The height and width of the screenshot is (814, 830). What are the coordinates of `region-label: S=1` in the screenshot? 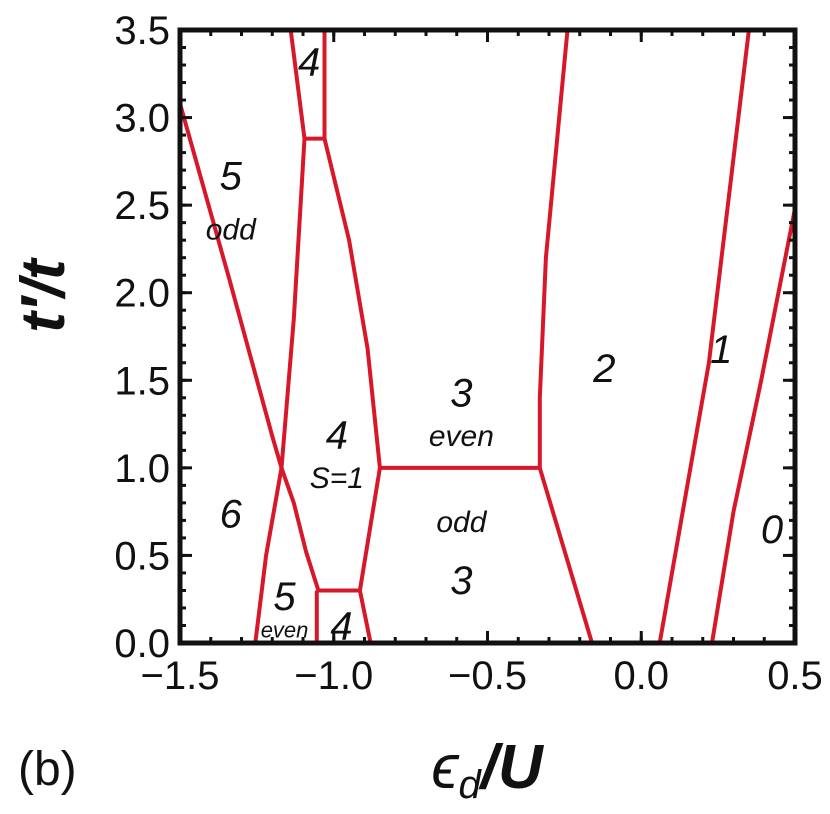 It's located at (337, 478).